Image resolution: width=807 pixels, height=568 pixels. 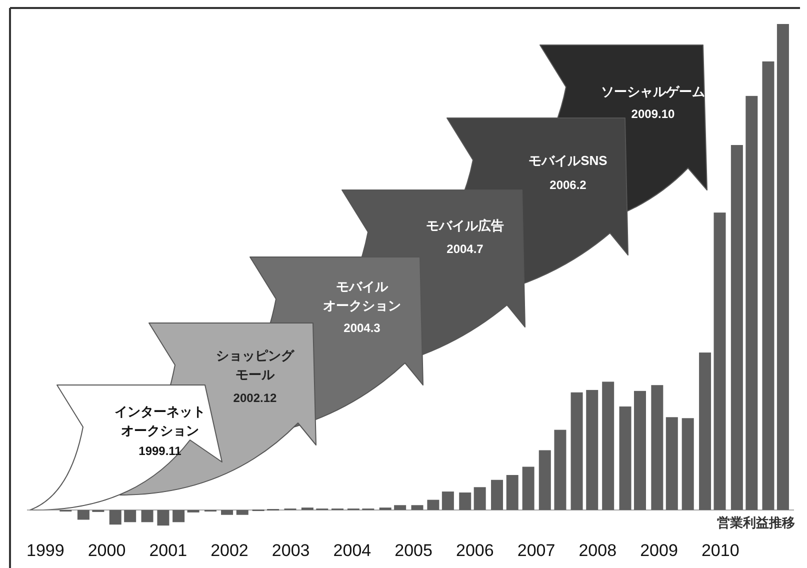 What do you see at coordinates (653, 114) in the screenshot?
I see `annotation: 2009.10` at bounding box center [653, 114].